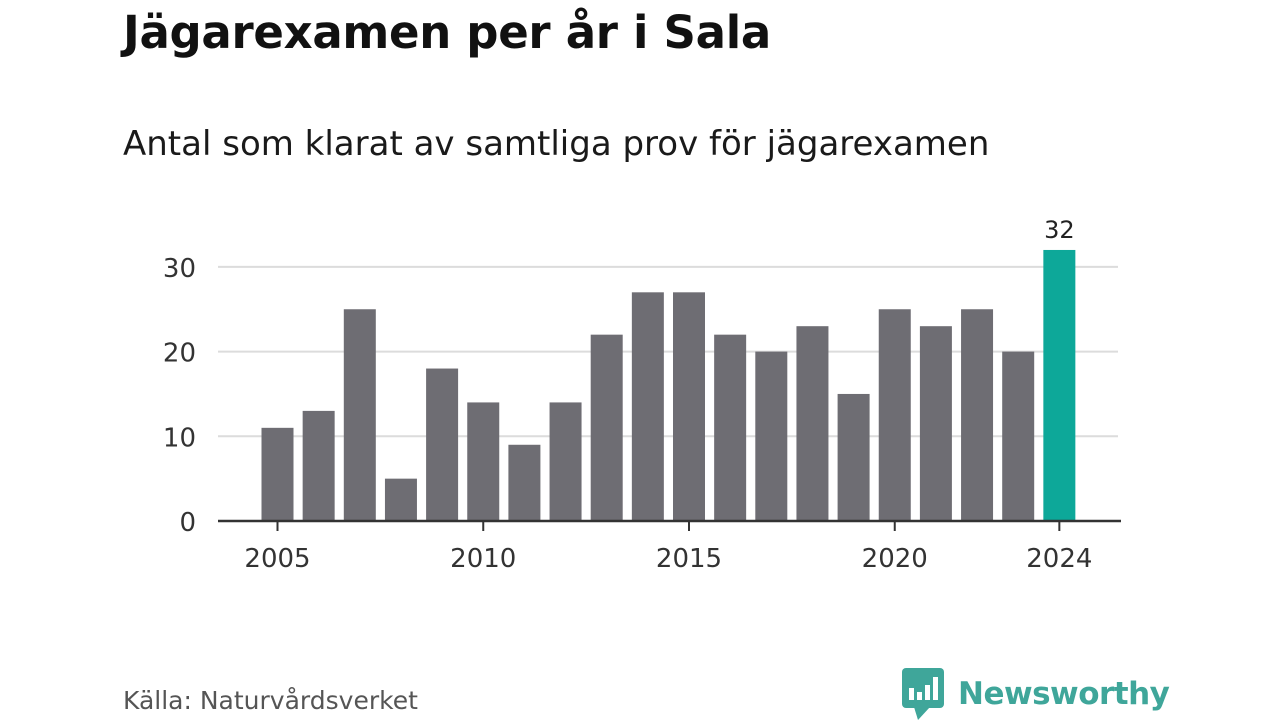 Image resolution: width=1280 pixels, height=720 pixels. Describe the element at coordinates (483, 559) in the screenshot. I see `x-tick-label: 2010` at that location.